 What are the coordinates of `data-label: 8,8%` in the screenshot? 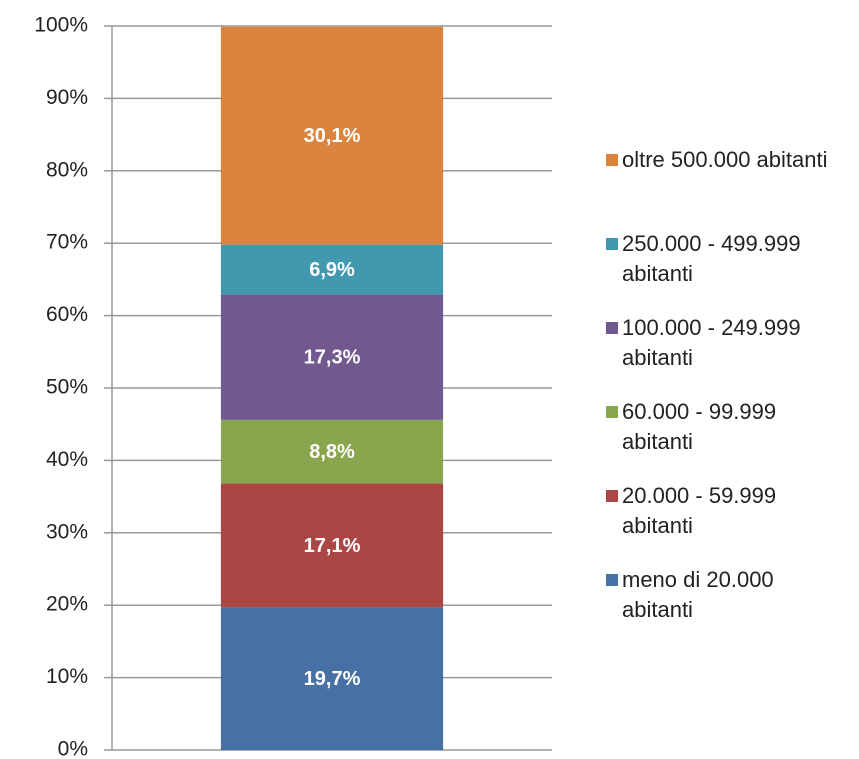 It's located at (332, 452).